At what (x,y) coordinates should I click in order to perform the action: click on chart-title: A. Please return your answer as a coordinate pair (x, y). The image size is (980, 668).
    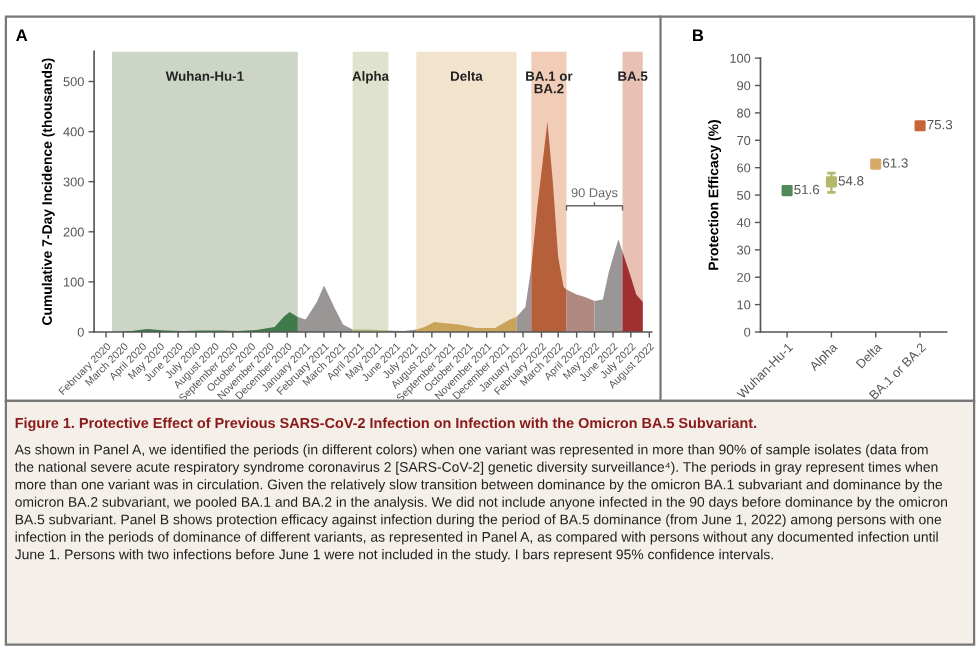
    Looking at the image, I should click on (22, 35).